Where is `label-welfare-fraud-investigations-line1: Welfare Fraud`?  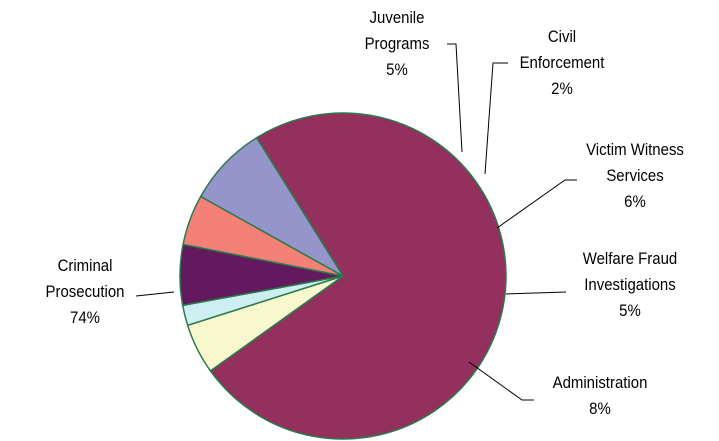 label-welfare-fraud-investigations-line1: Welfare Fraud is located at coordinates (630, 258).